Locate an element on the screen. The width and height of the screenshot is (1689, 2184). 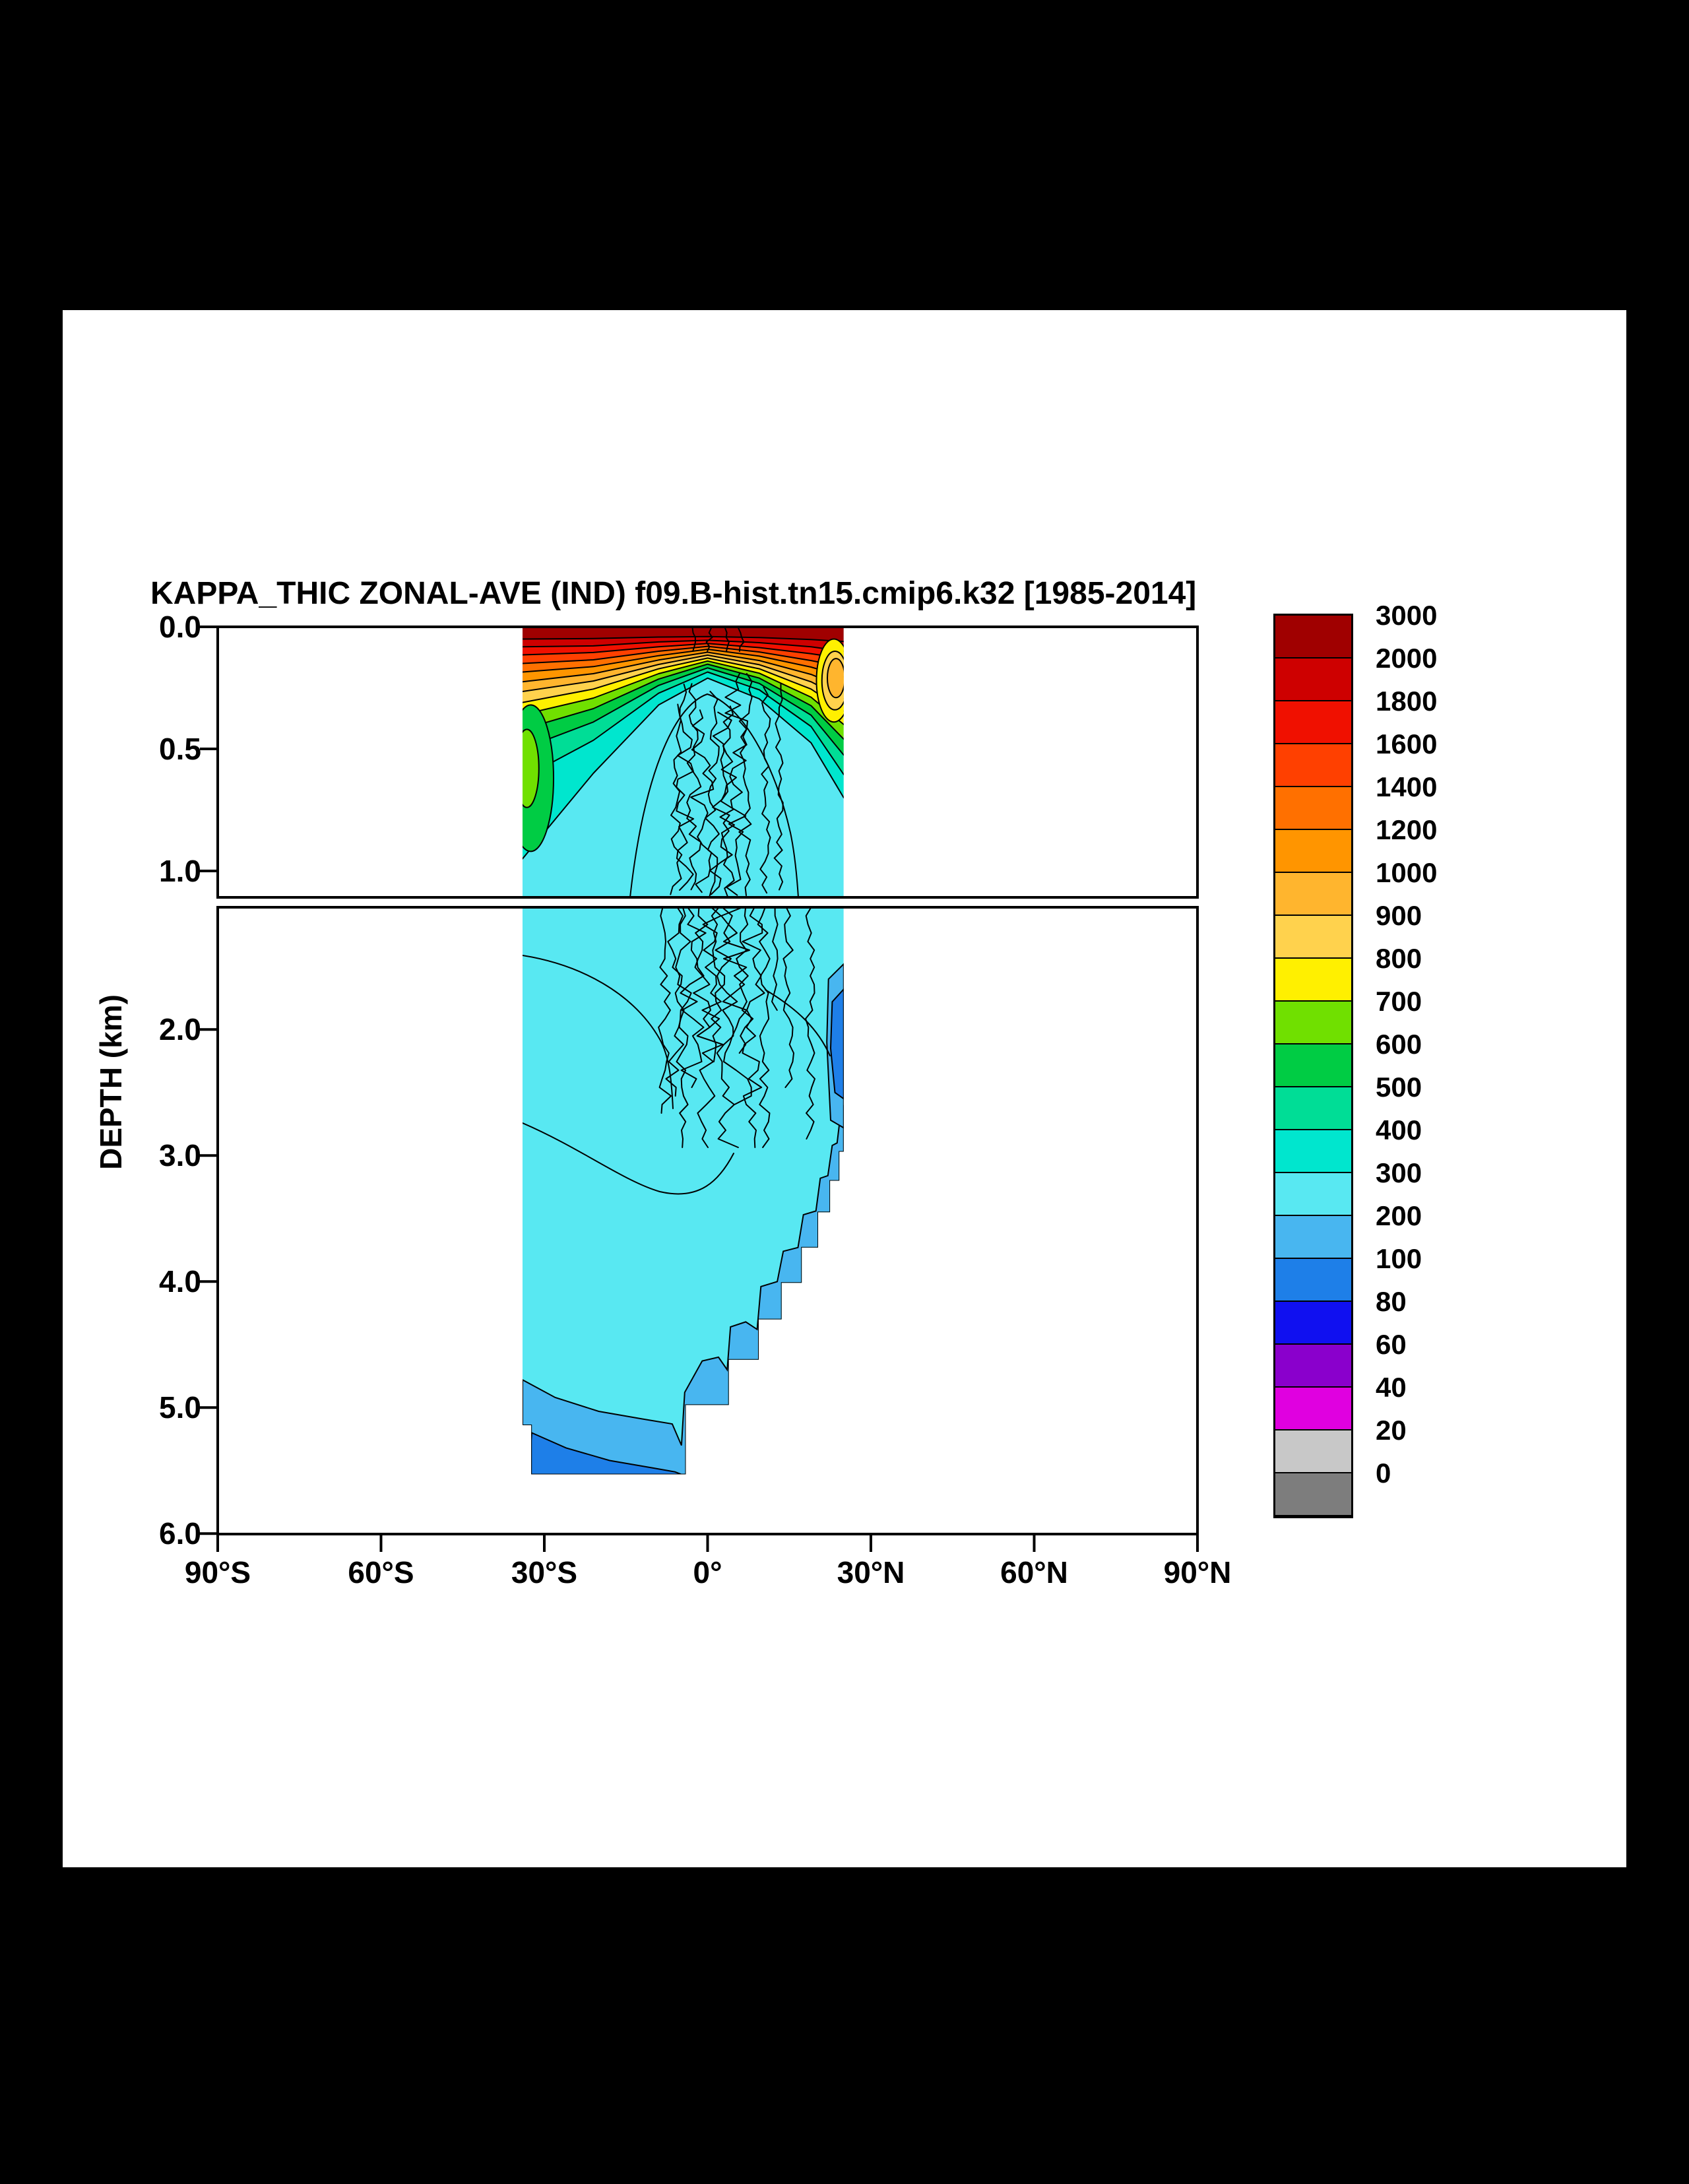
colorbar-label: 1800 is located at coordinates (1407, 701).